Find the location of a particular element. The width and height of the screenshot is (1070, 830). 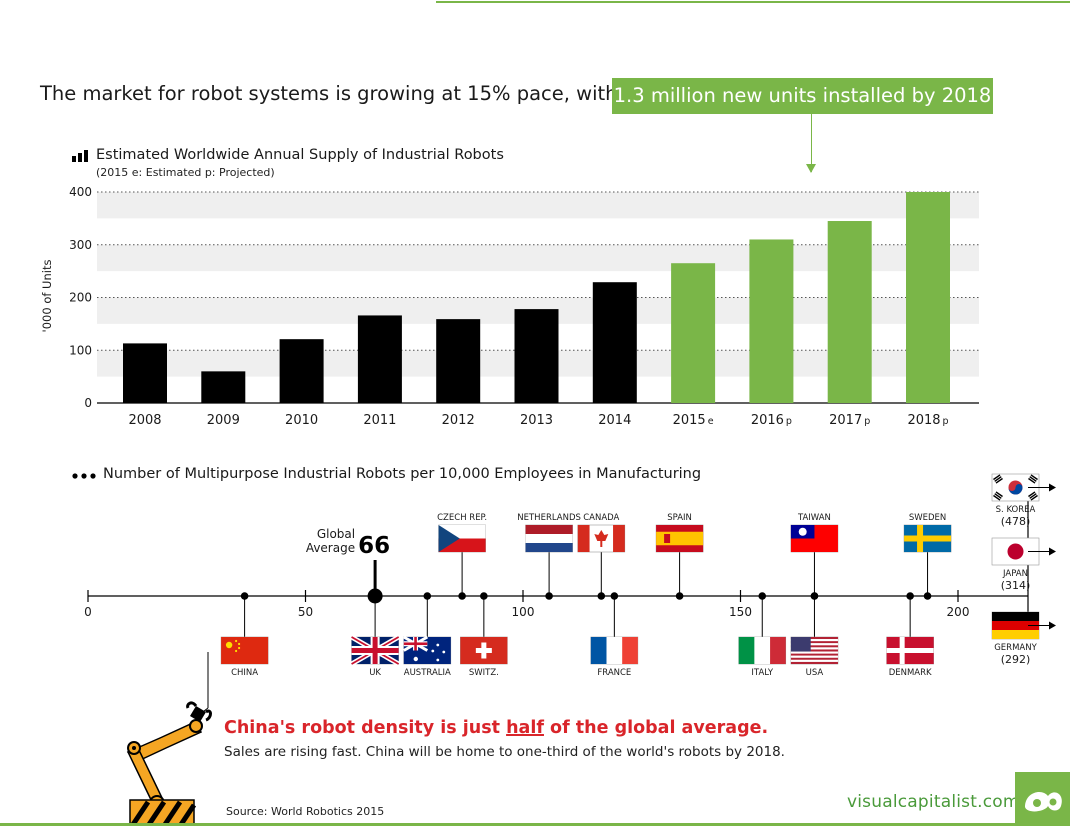

country-denmark: DENMARK is located at coordinates (910, 635).